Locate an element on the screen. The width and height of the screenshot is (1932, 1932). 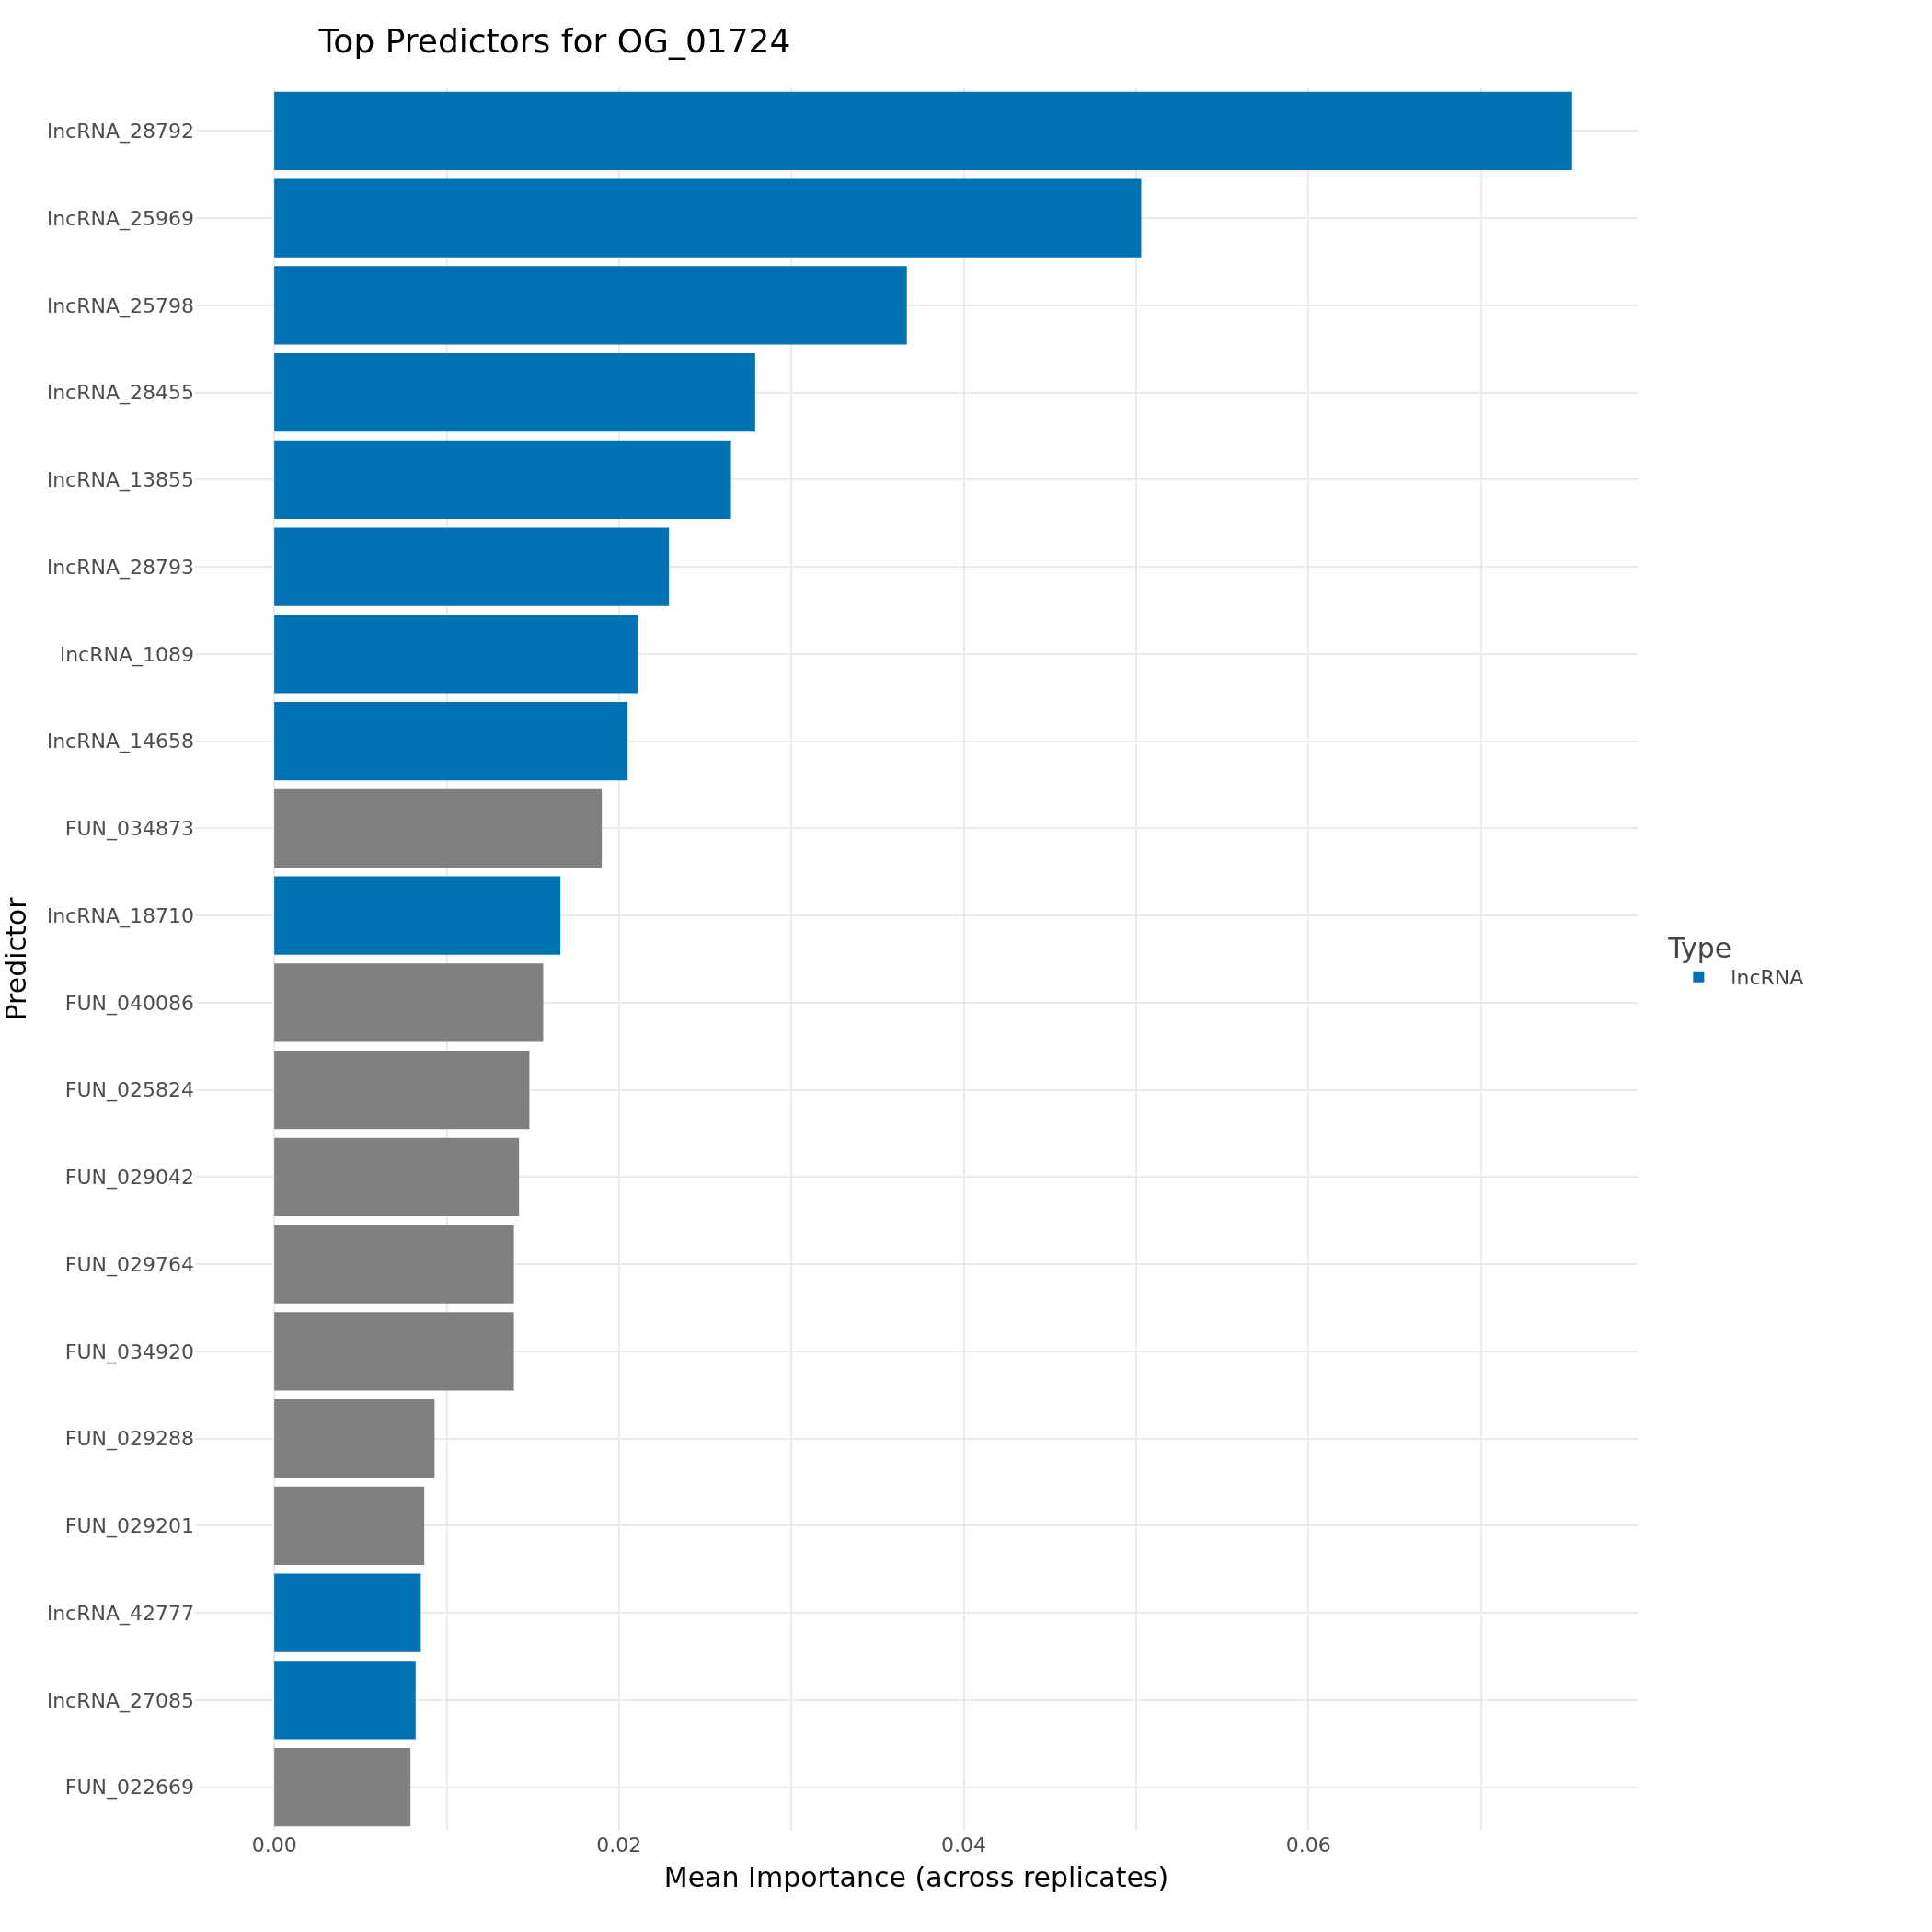
y-tick-label: lncRNA_1089 is located at coordinates (127, 654).